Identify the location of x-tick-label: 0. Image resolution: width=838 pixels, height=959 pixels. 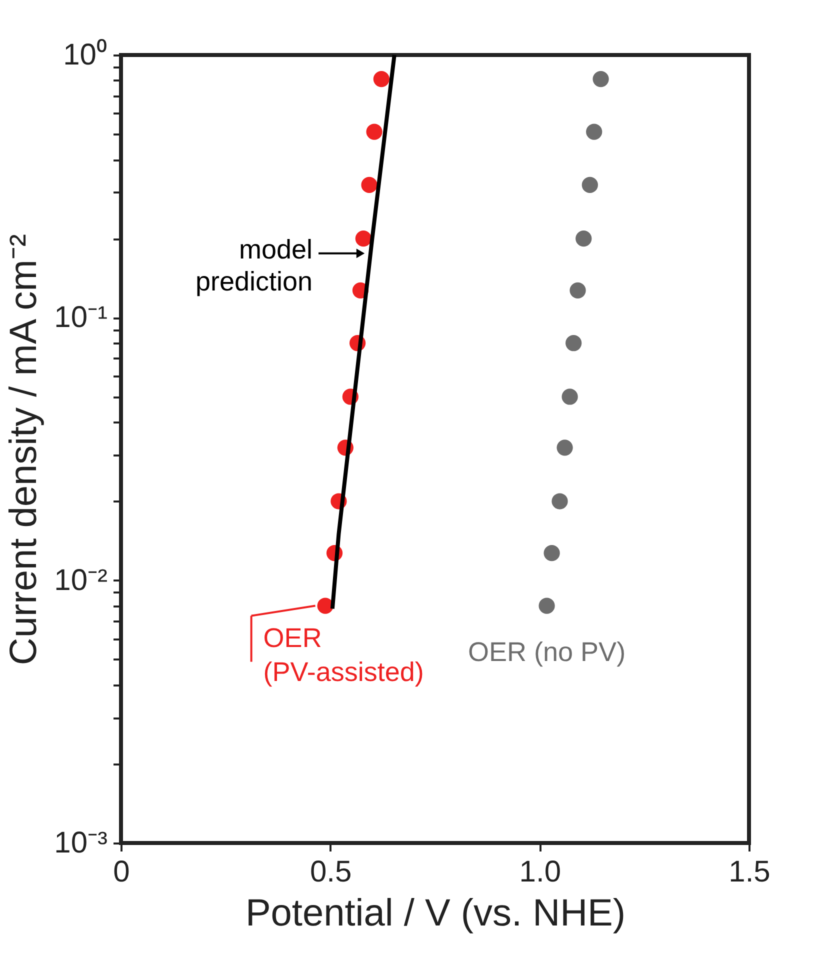
(121, 872).